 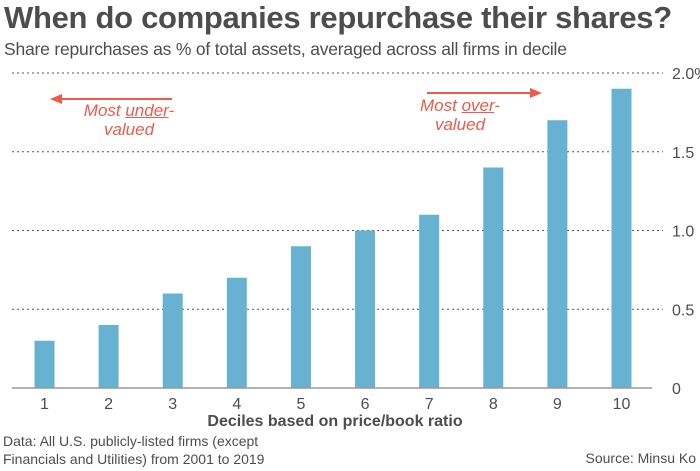 I want to click on y-tick-label: 2.0%, so click(x=686, y=74).